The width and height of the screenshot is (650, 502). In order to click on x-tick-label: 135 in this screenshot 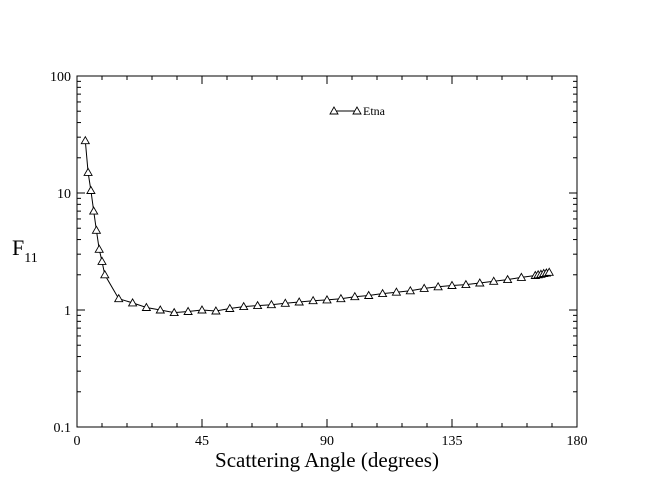, I will do `click(452, 441)`.